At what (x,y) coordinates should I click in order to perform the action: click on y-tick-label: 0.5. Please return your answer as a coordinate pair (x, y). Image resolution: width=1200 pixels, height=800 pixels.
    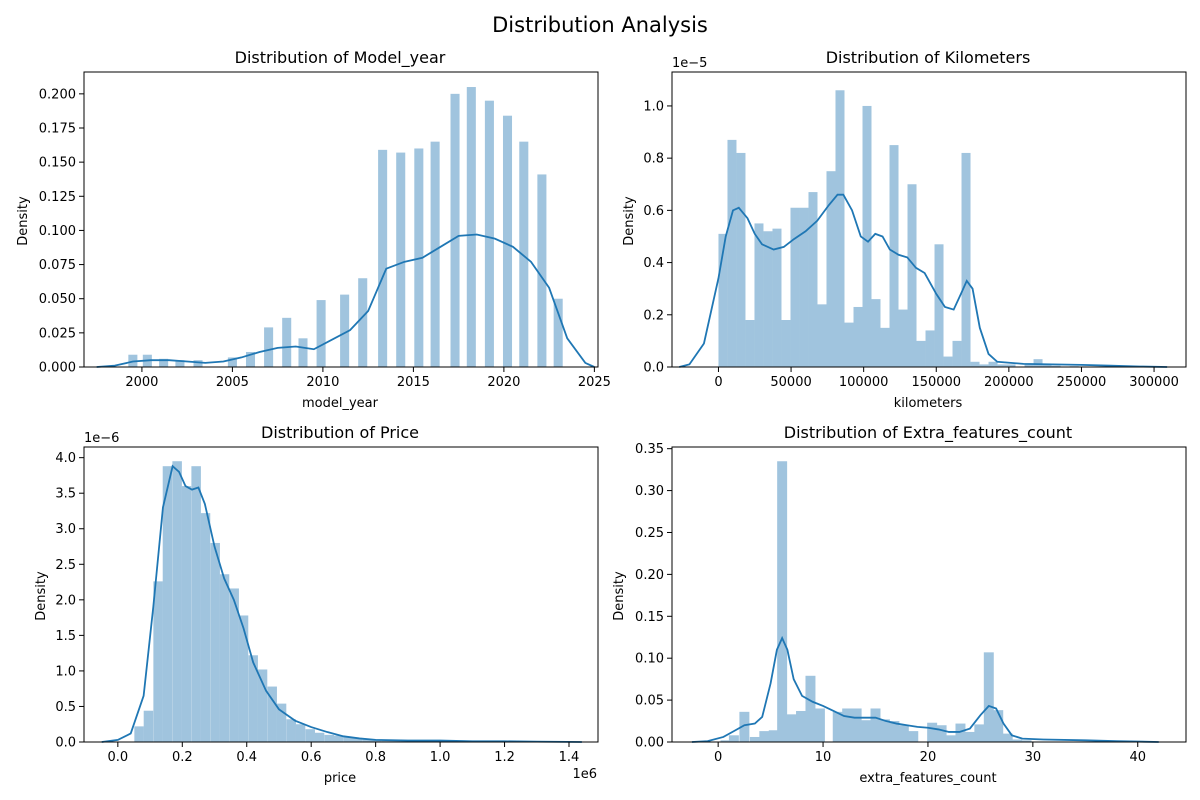
    Looking at the image, I should click on (65, 707).